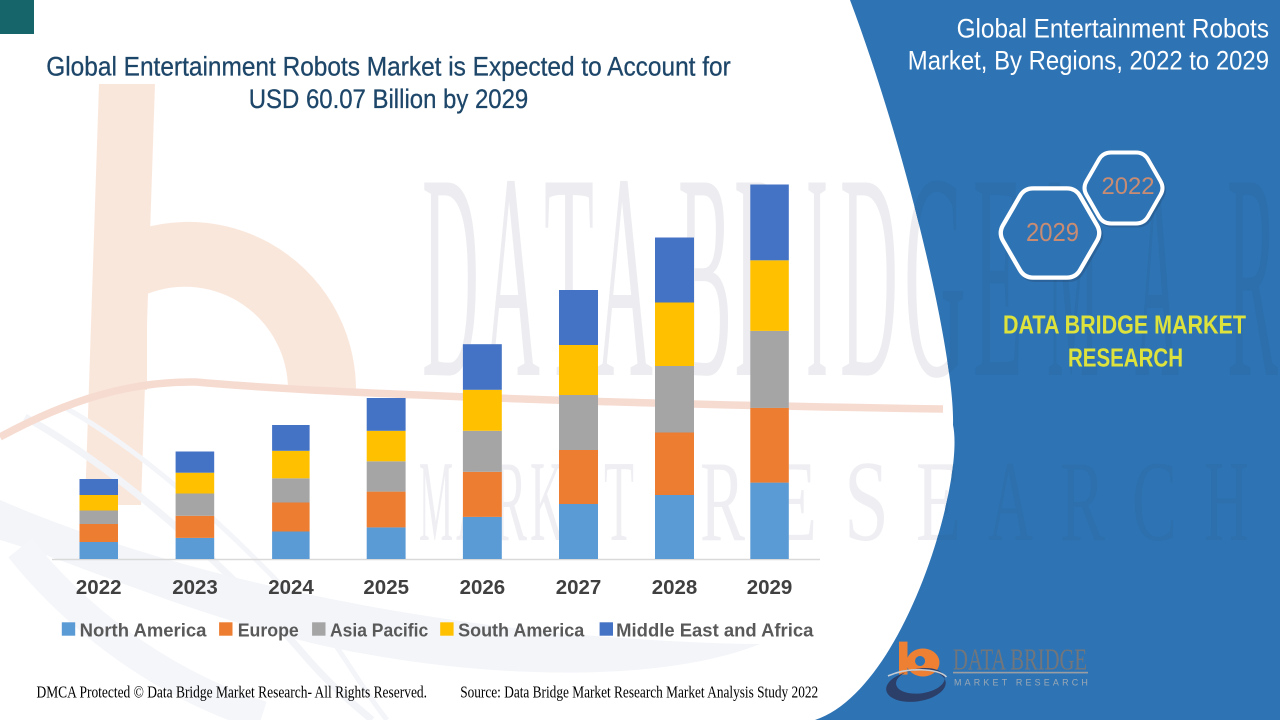 The image size is (1280, 720). Describe the element at coordinates (1088, 60) in the screenshot. I see `svg-text:Market, By Regions, 2022 to 20: Market, By Regions, 2022 to 2029` at that location.